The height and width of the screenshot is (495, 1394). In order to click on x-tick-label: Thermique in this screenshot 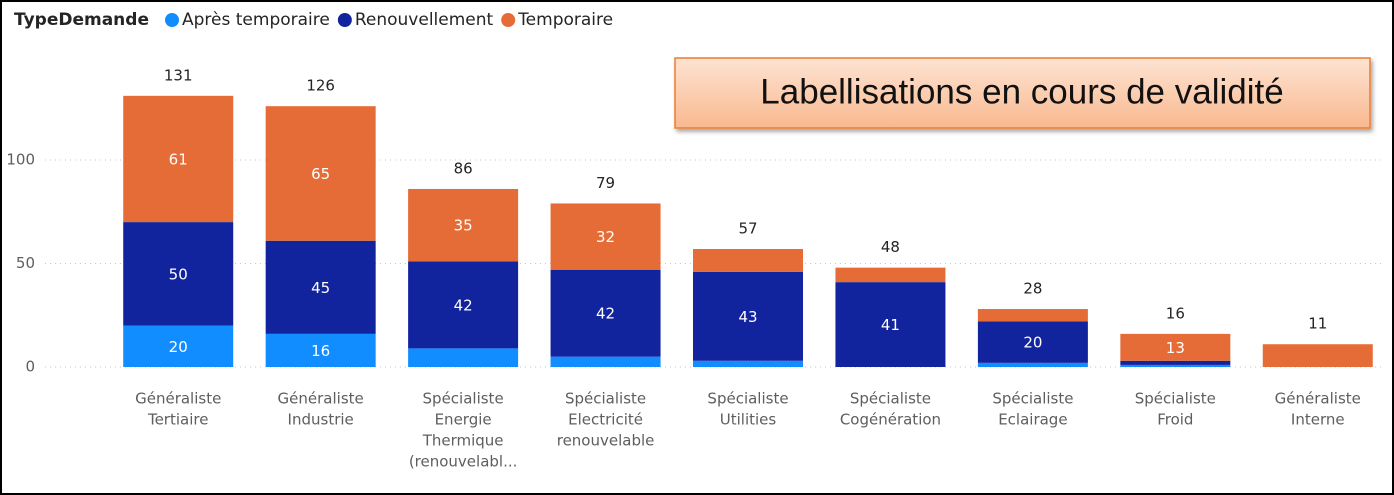, I will do `click(463, 441)`.